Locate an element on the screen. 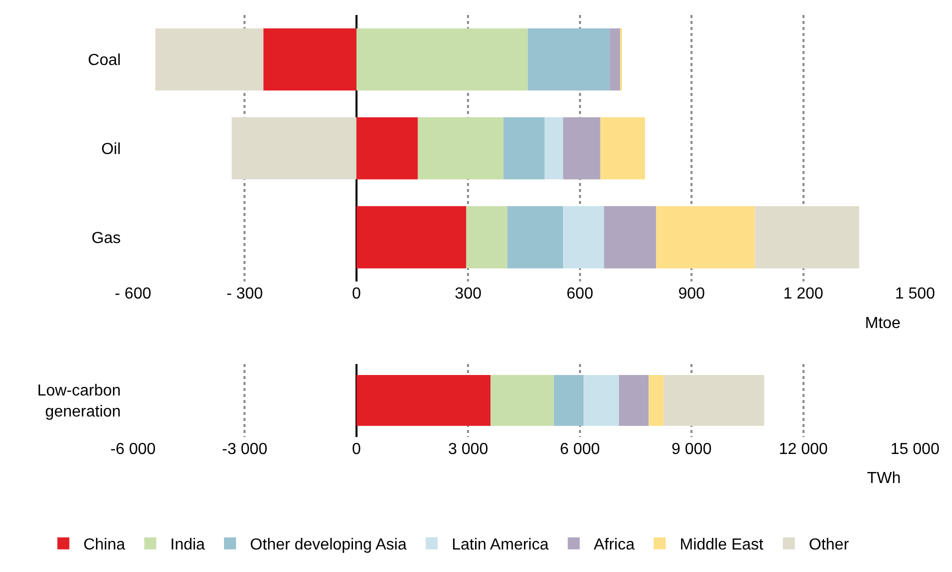 This screenshot has width=952, height=572. x-tick-label: 9 000 is located at coordinates (692, 449).